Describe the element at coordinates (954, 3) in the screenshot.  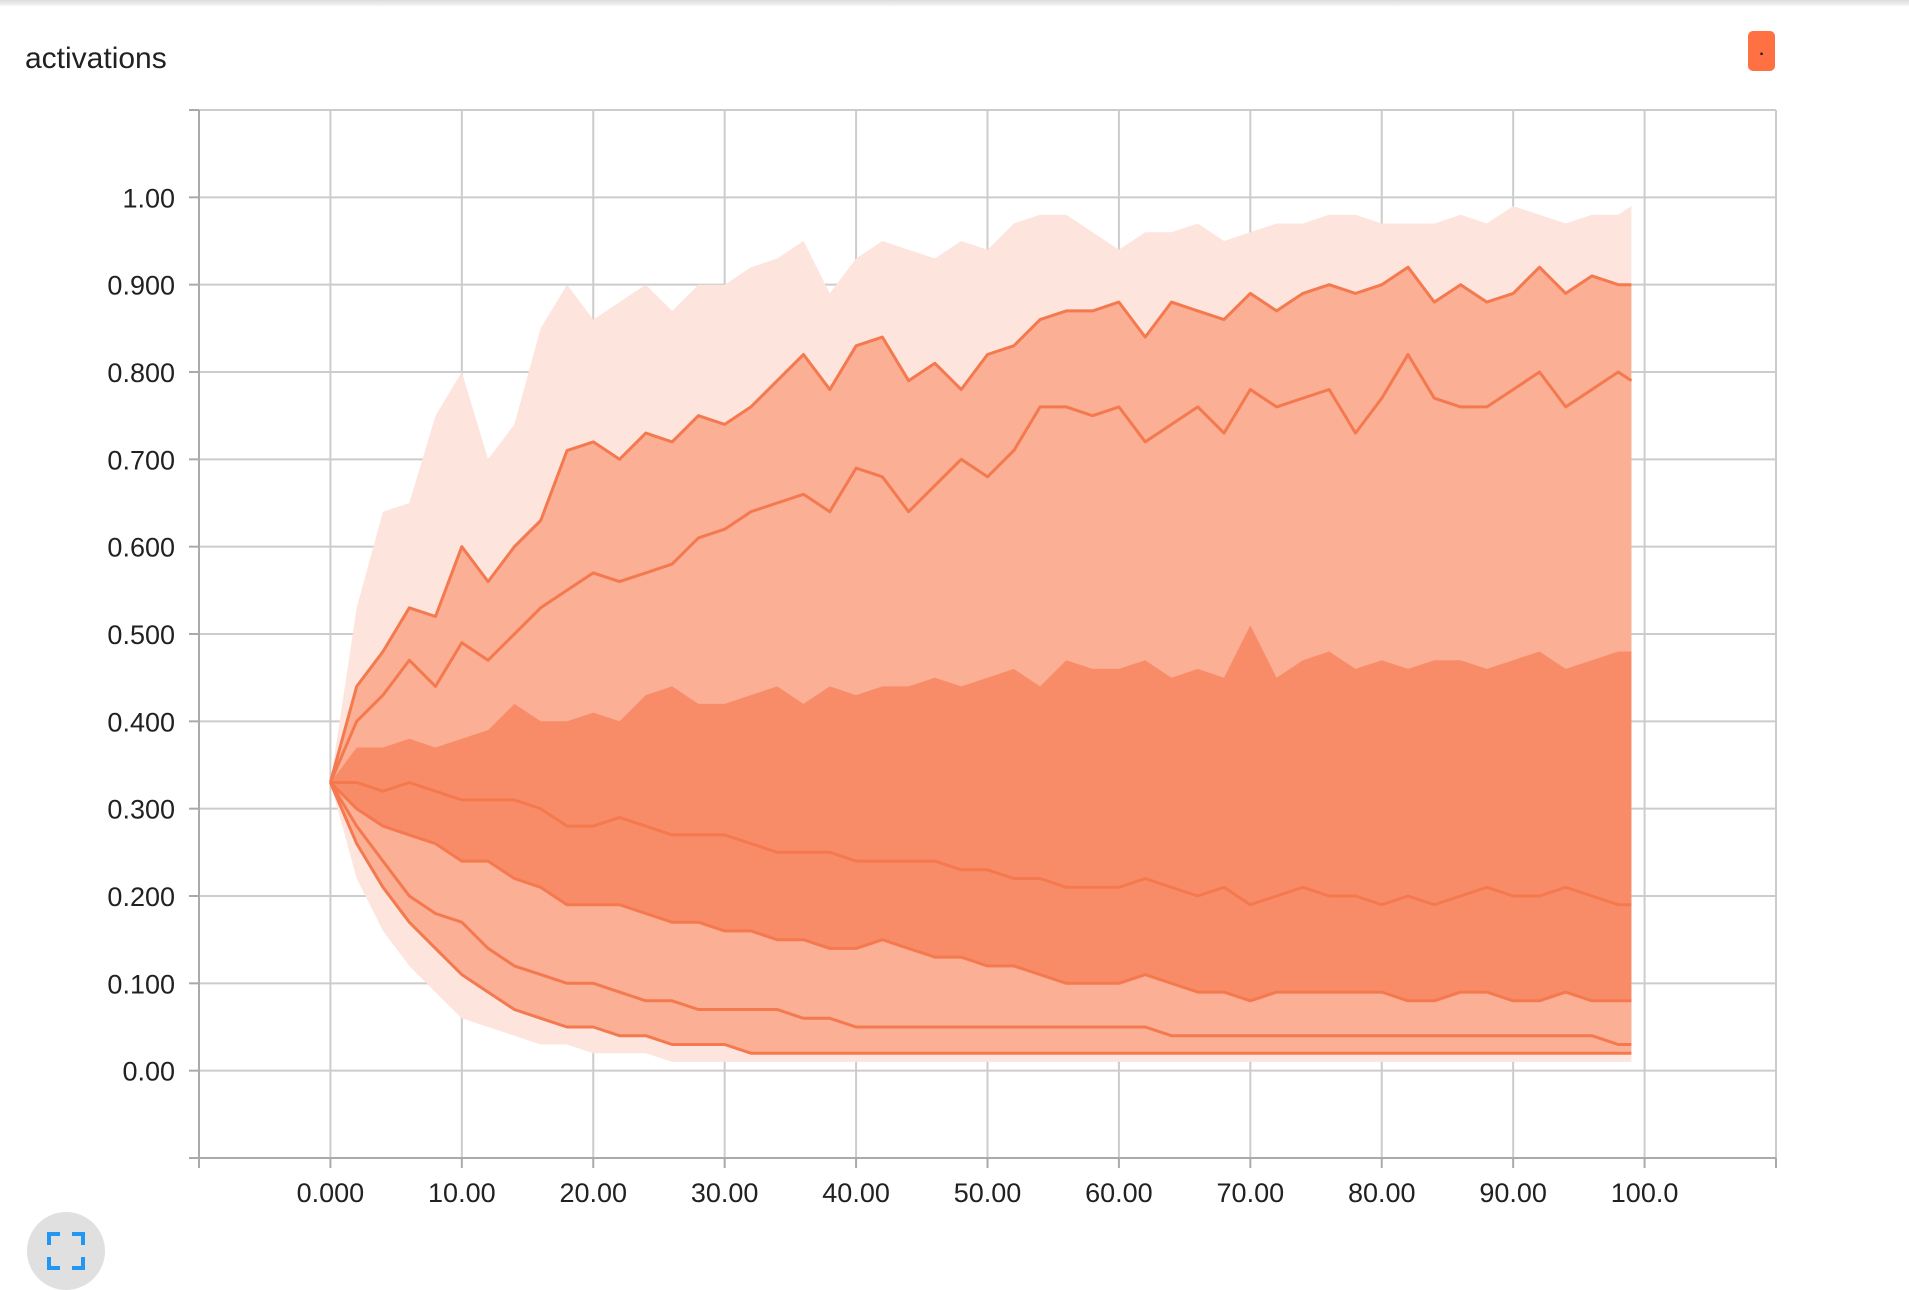
I see `top-shadow-bar` at that location.